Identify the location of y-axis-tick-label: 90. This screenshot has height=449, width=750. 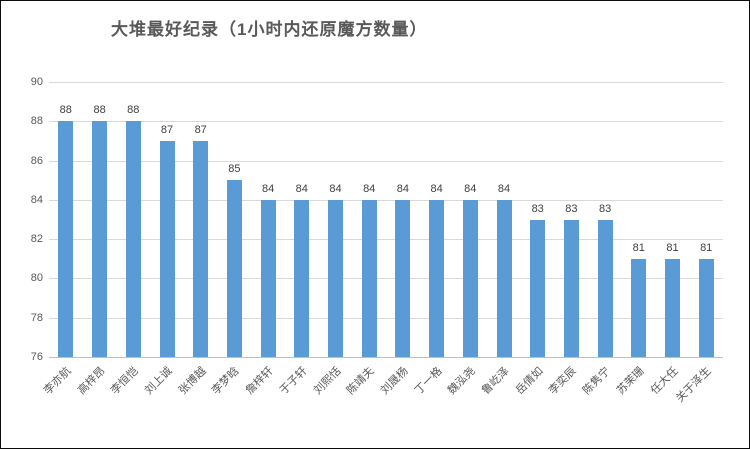
(36, 82).